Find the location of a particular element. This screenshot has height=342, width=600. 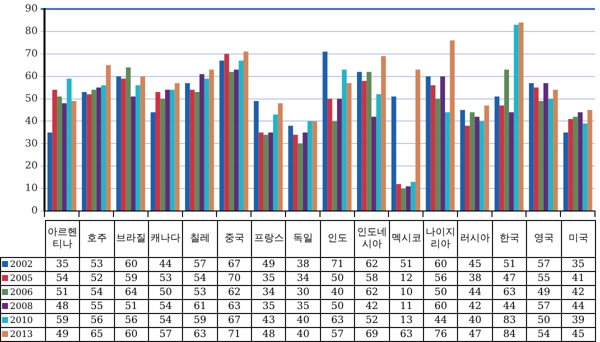

y-tick-label: 30 is located at coordinates (31, 144).